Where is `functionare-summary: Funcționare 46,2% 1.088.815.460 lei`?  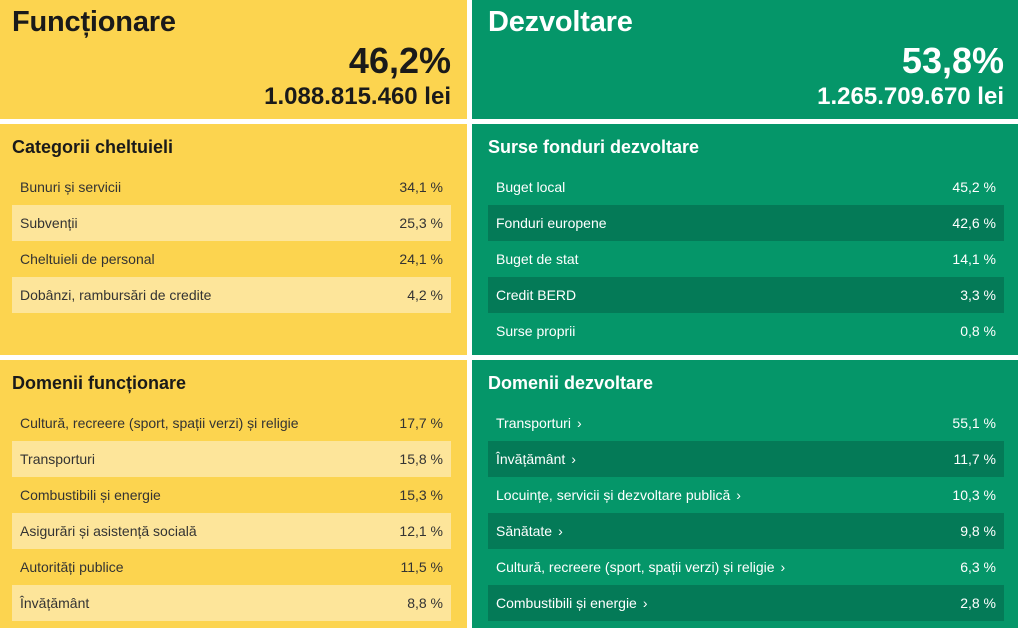
functionare-summary: Funcționare 46,2% 1.088.815.460 lei is located at coordinates (233, 59).